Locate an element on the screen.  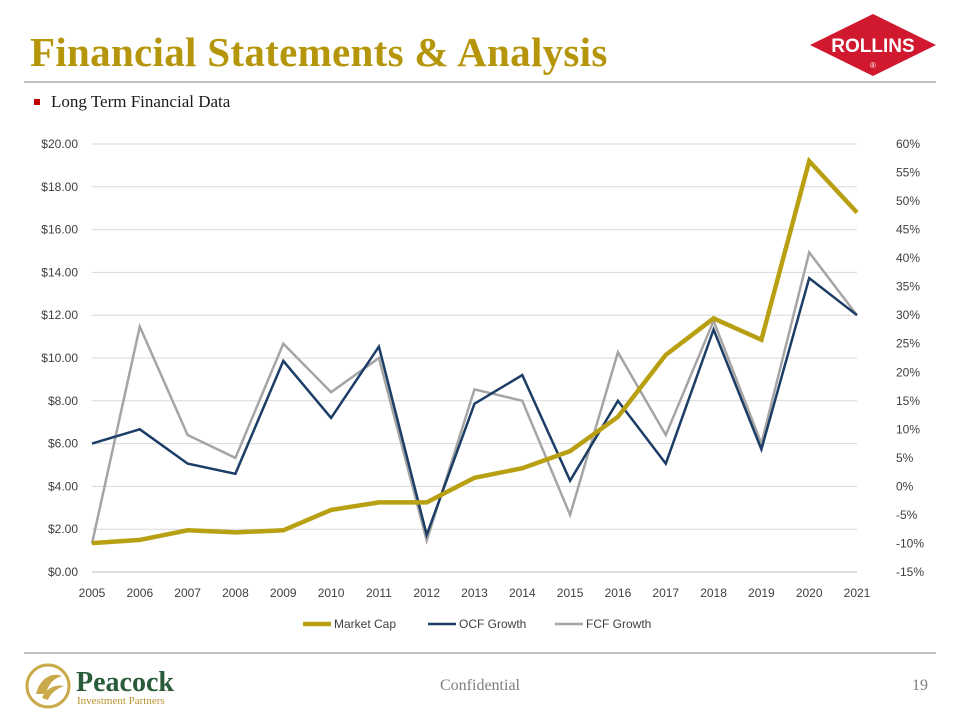
x-tick-label: 2009 is located at coordinates (283, 593).